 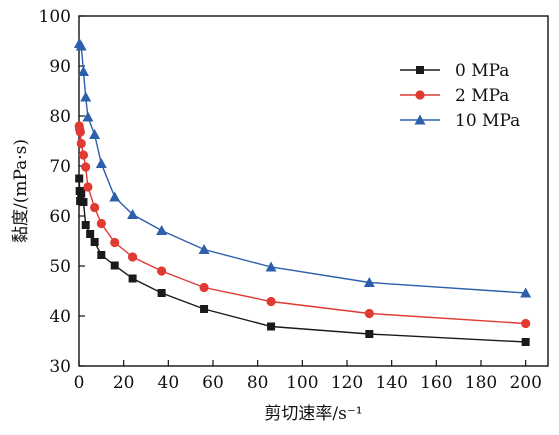 What do you see at coordinates (391, 383) in the screenshot?
I see `x-tick-label: 140` at bounding box center [391, 383].